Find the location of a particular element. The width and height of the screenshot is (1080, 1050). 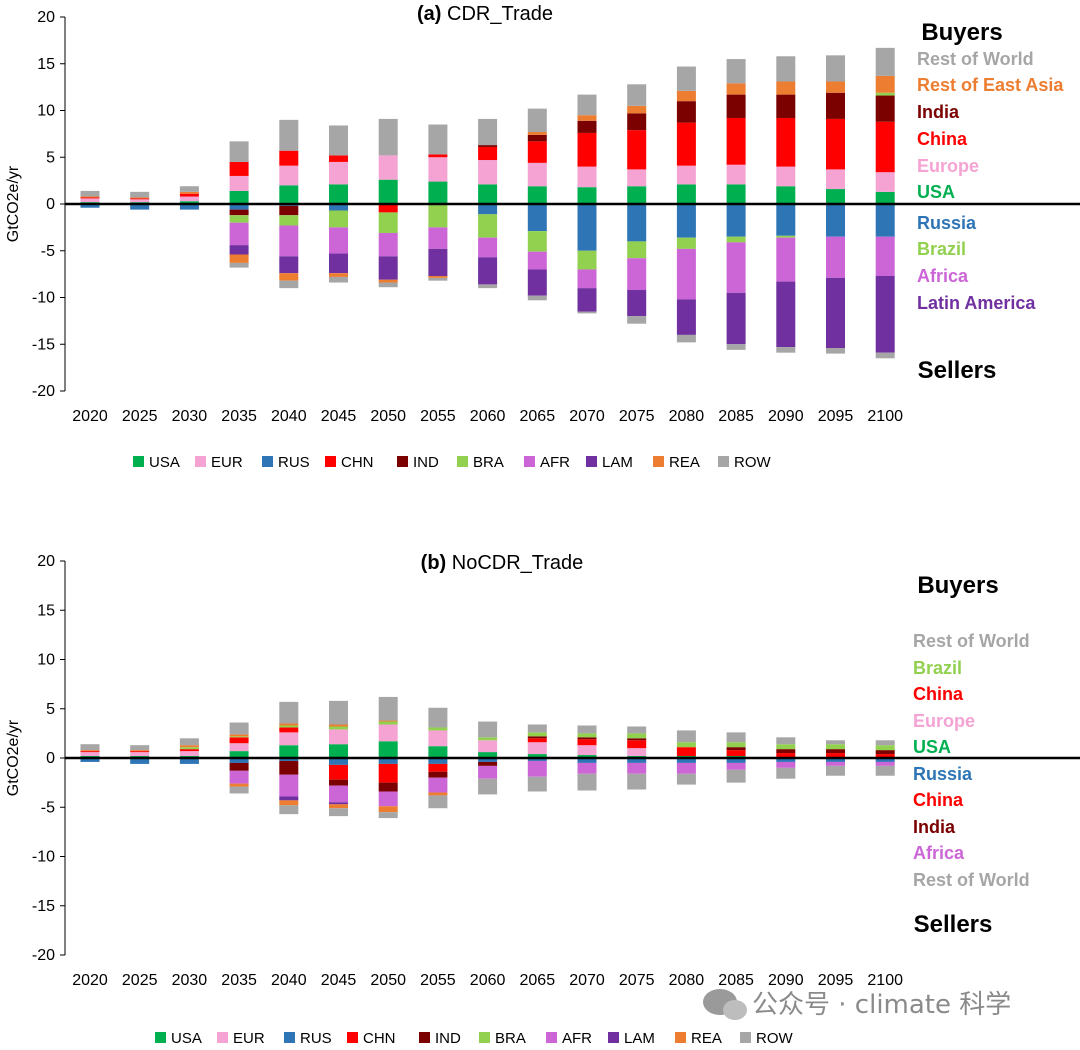

x-tick-label: 2055 is located at coordinates (438, 980).